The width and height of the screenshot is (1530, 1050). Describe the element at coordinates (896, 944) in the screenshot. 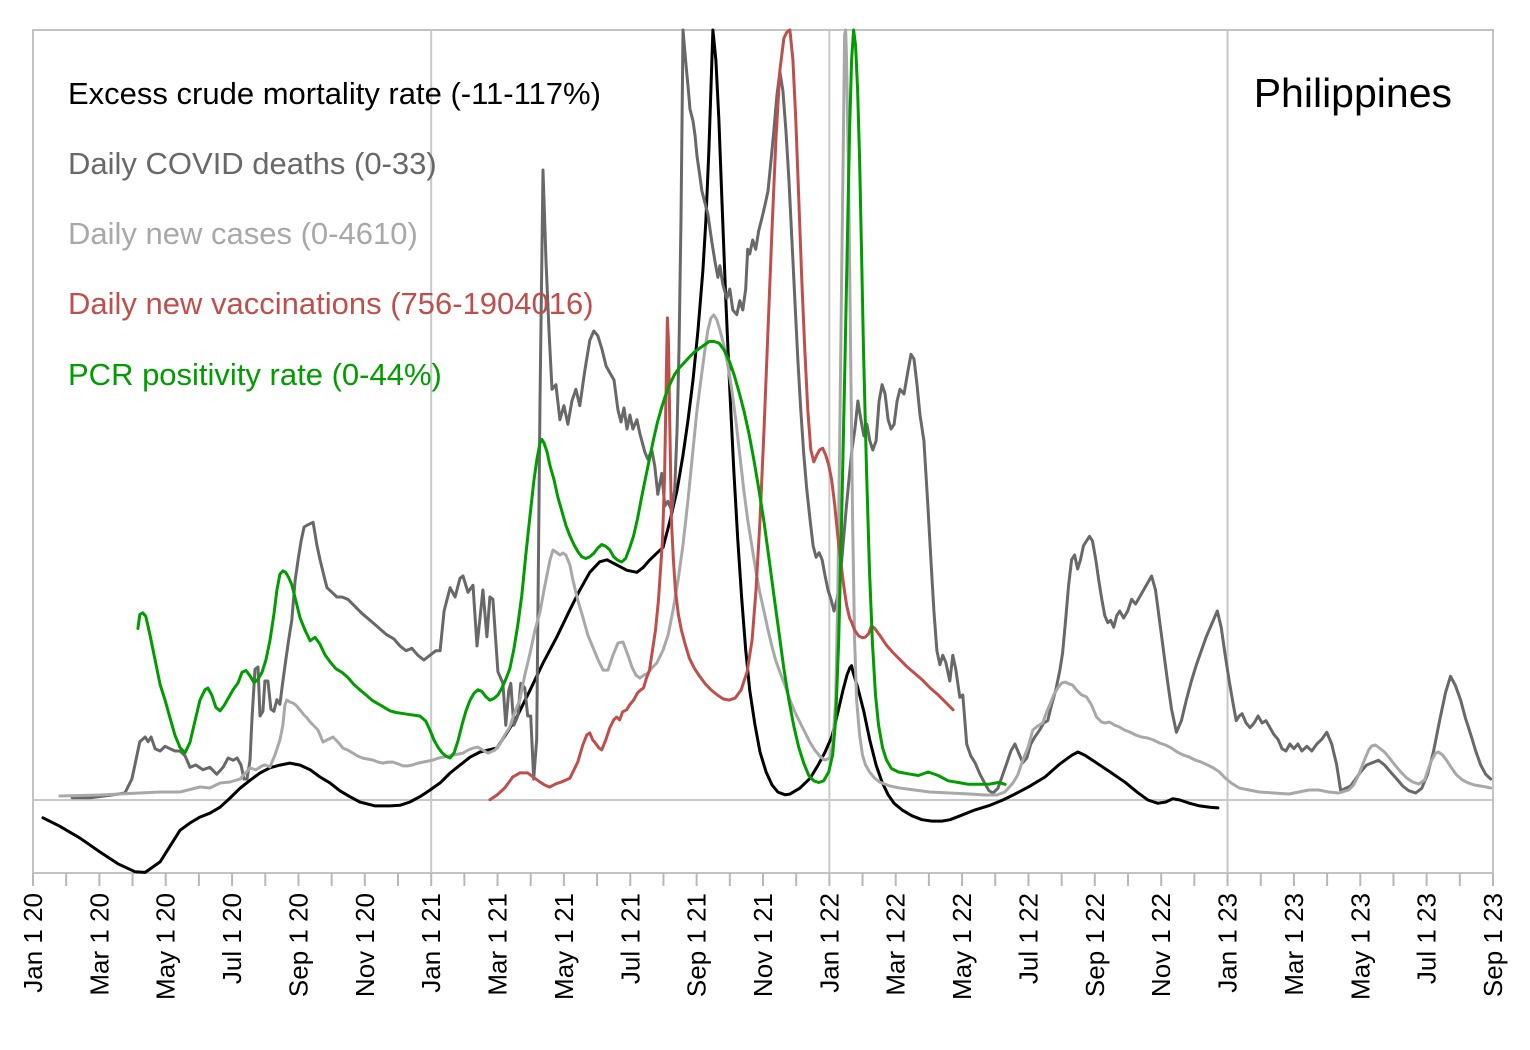

I see `x-tick-label: Mar 1 22` at that location.